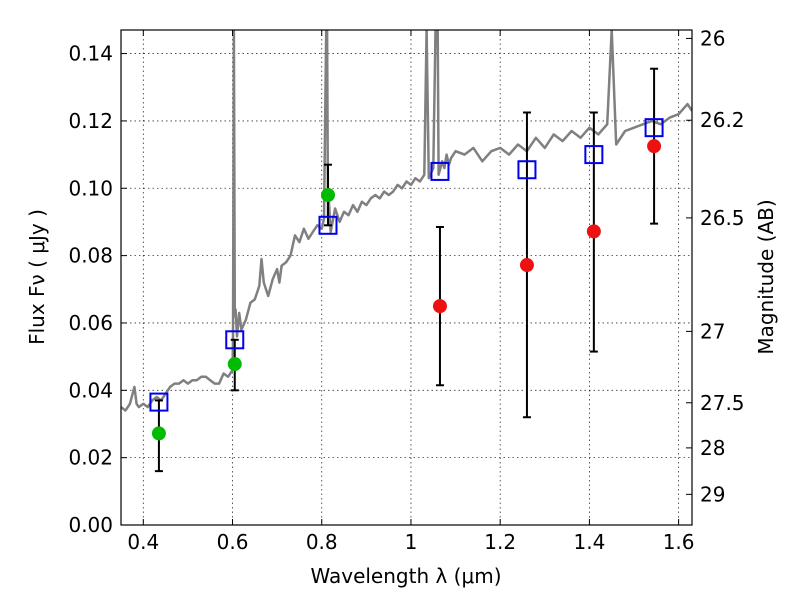  I want to click on x-tick-label: 1.4, so click(589, 542).